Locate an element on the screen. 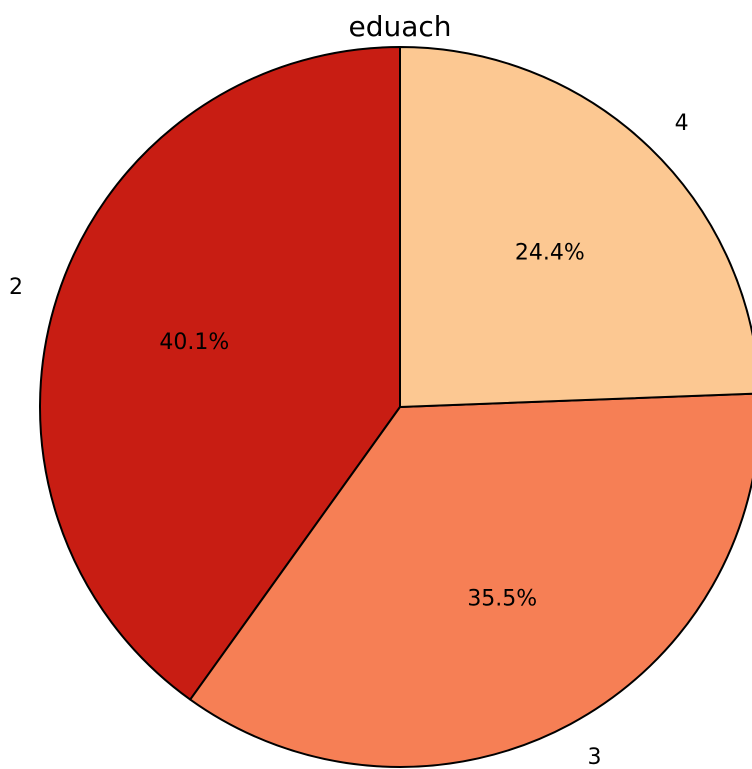 The image size is (752, 769). slice-category-label-3: 3 is located at coordinates (594, 757).